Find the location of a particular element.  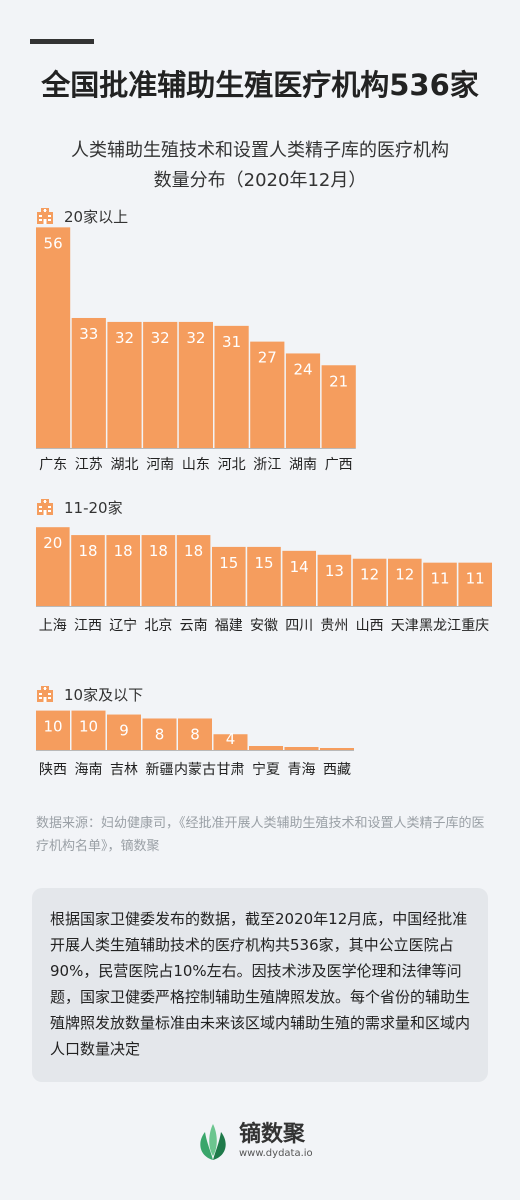

bar-北京 is located at coordinates (158, 570).